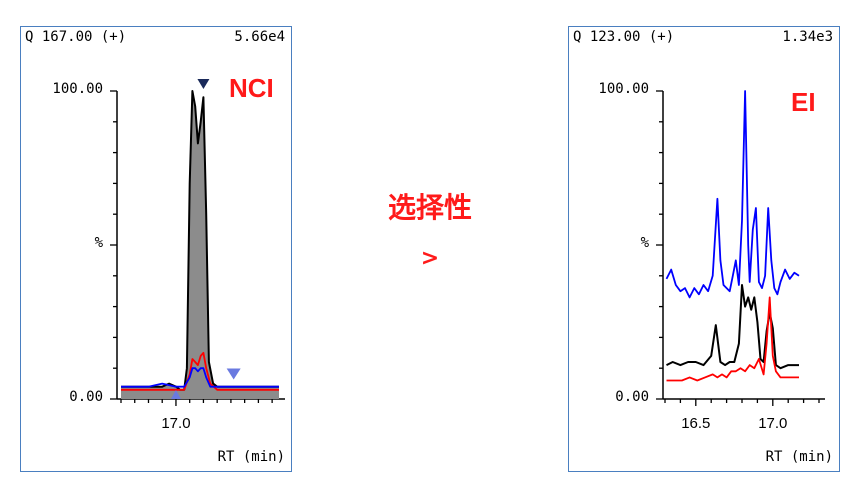 The height and width of the screenshot is (484, 864). I want to click on ionization-mode-tag: EI, so click(803, 102).